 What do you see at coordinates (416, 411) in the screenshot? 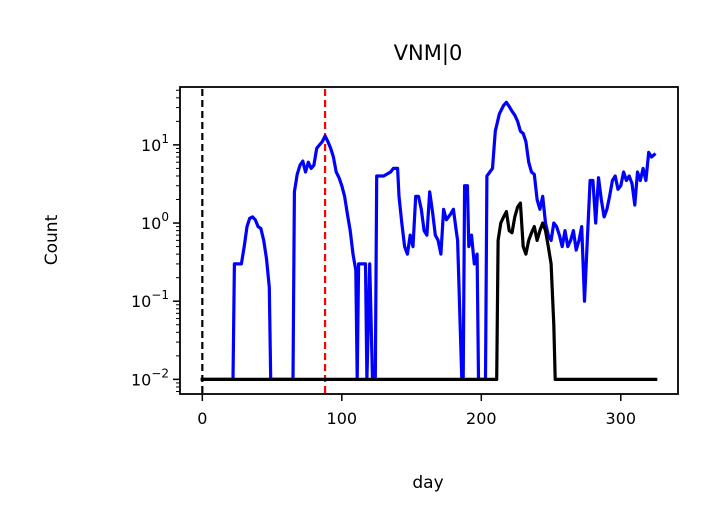
I see `x-axis: 0 100 200 300` at bounding box center [416, 411].